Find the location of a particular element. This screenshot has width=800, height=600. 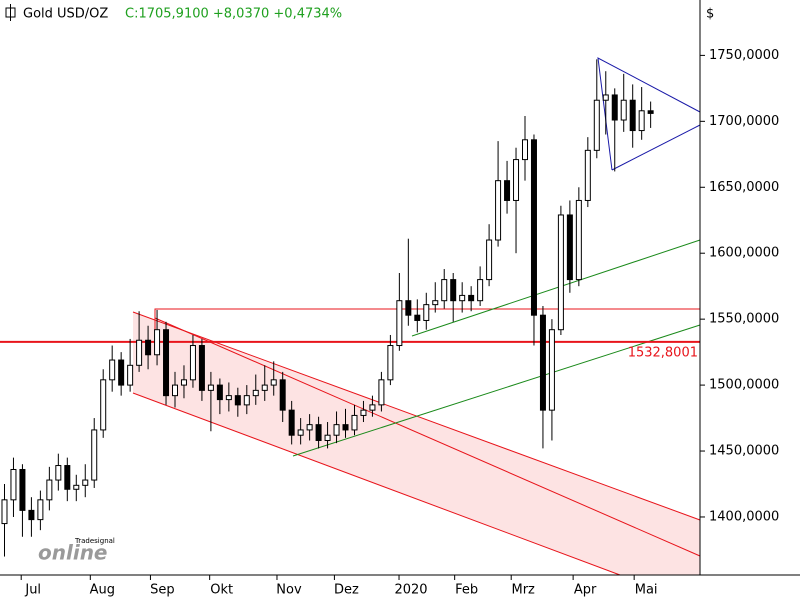

reference-label: 1532,8001 is located at coordinates (663, 352).